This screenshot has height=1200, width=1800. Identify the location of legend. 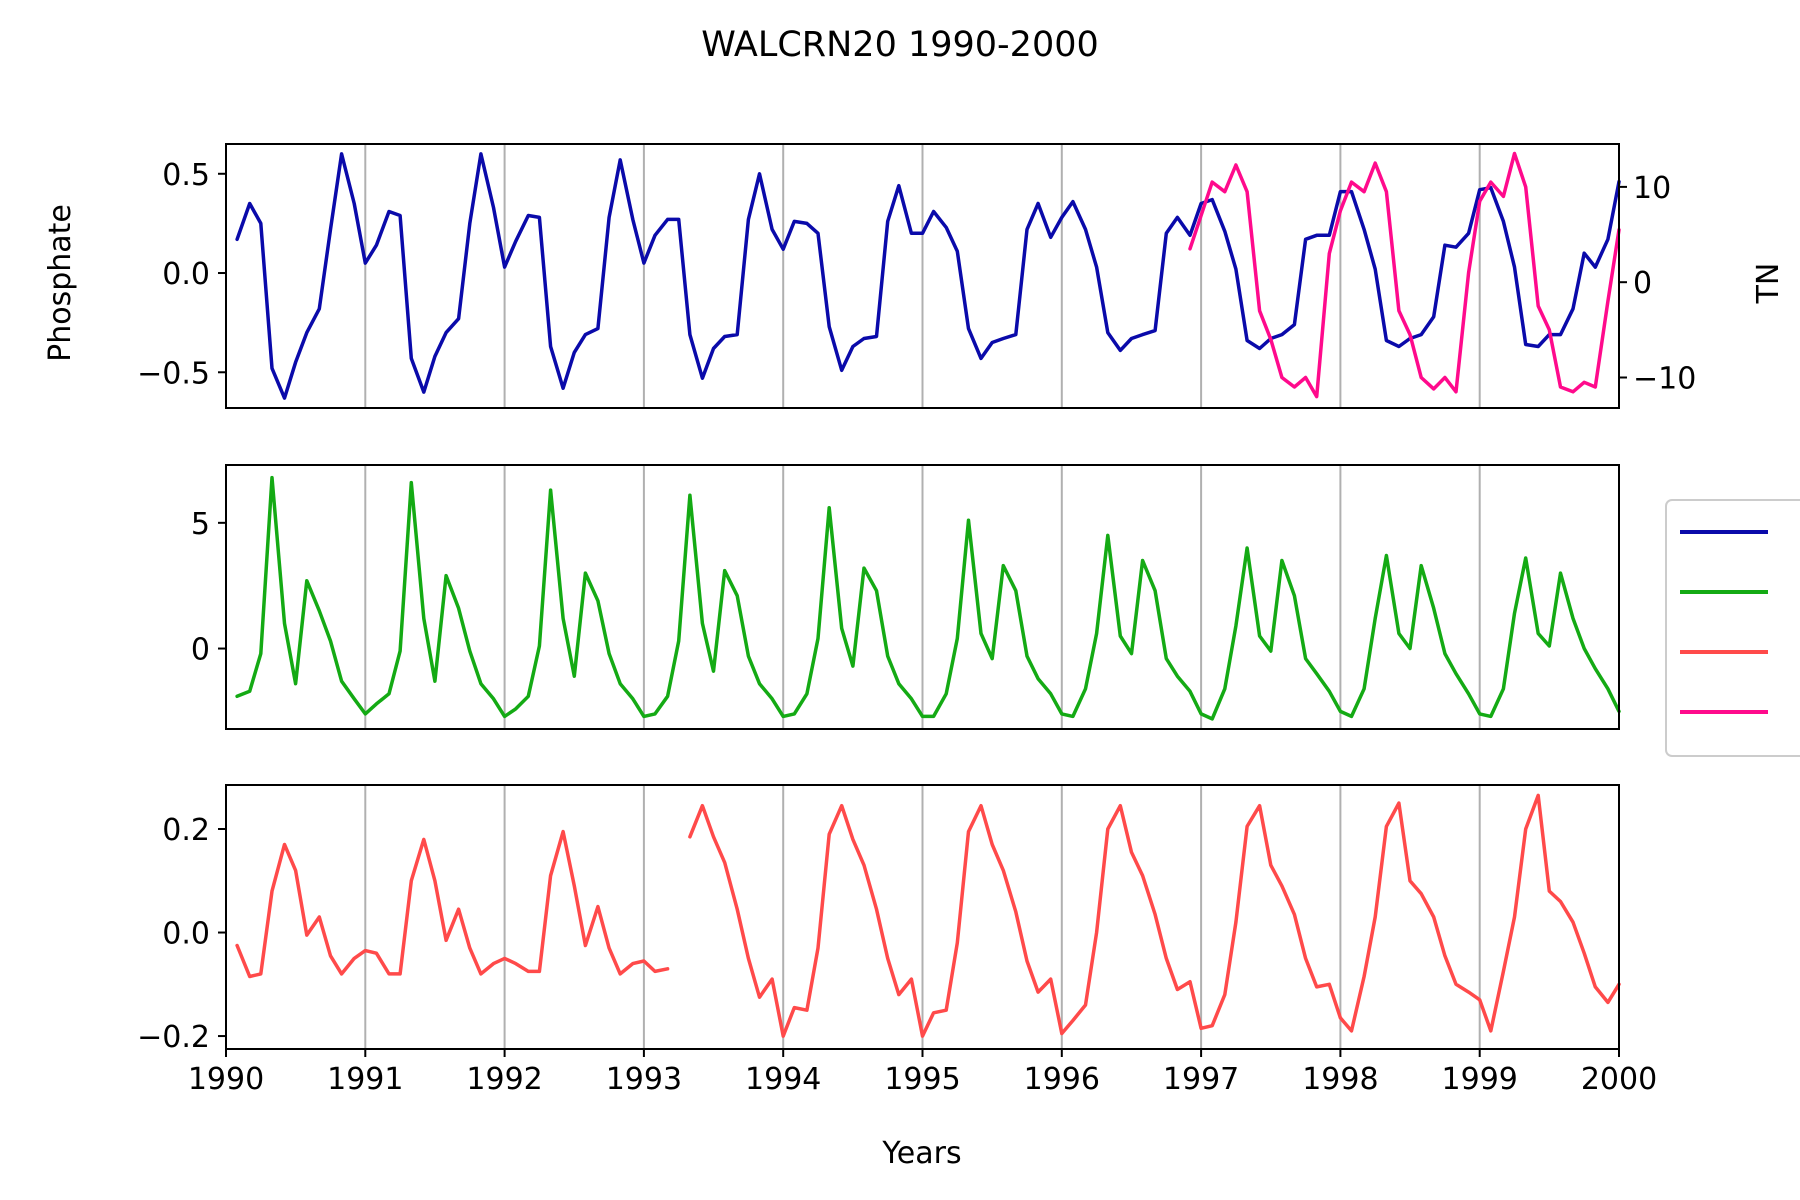
(1732, 628).